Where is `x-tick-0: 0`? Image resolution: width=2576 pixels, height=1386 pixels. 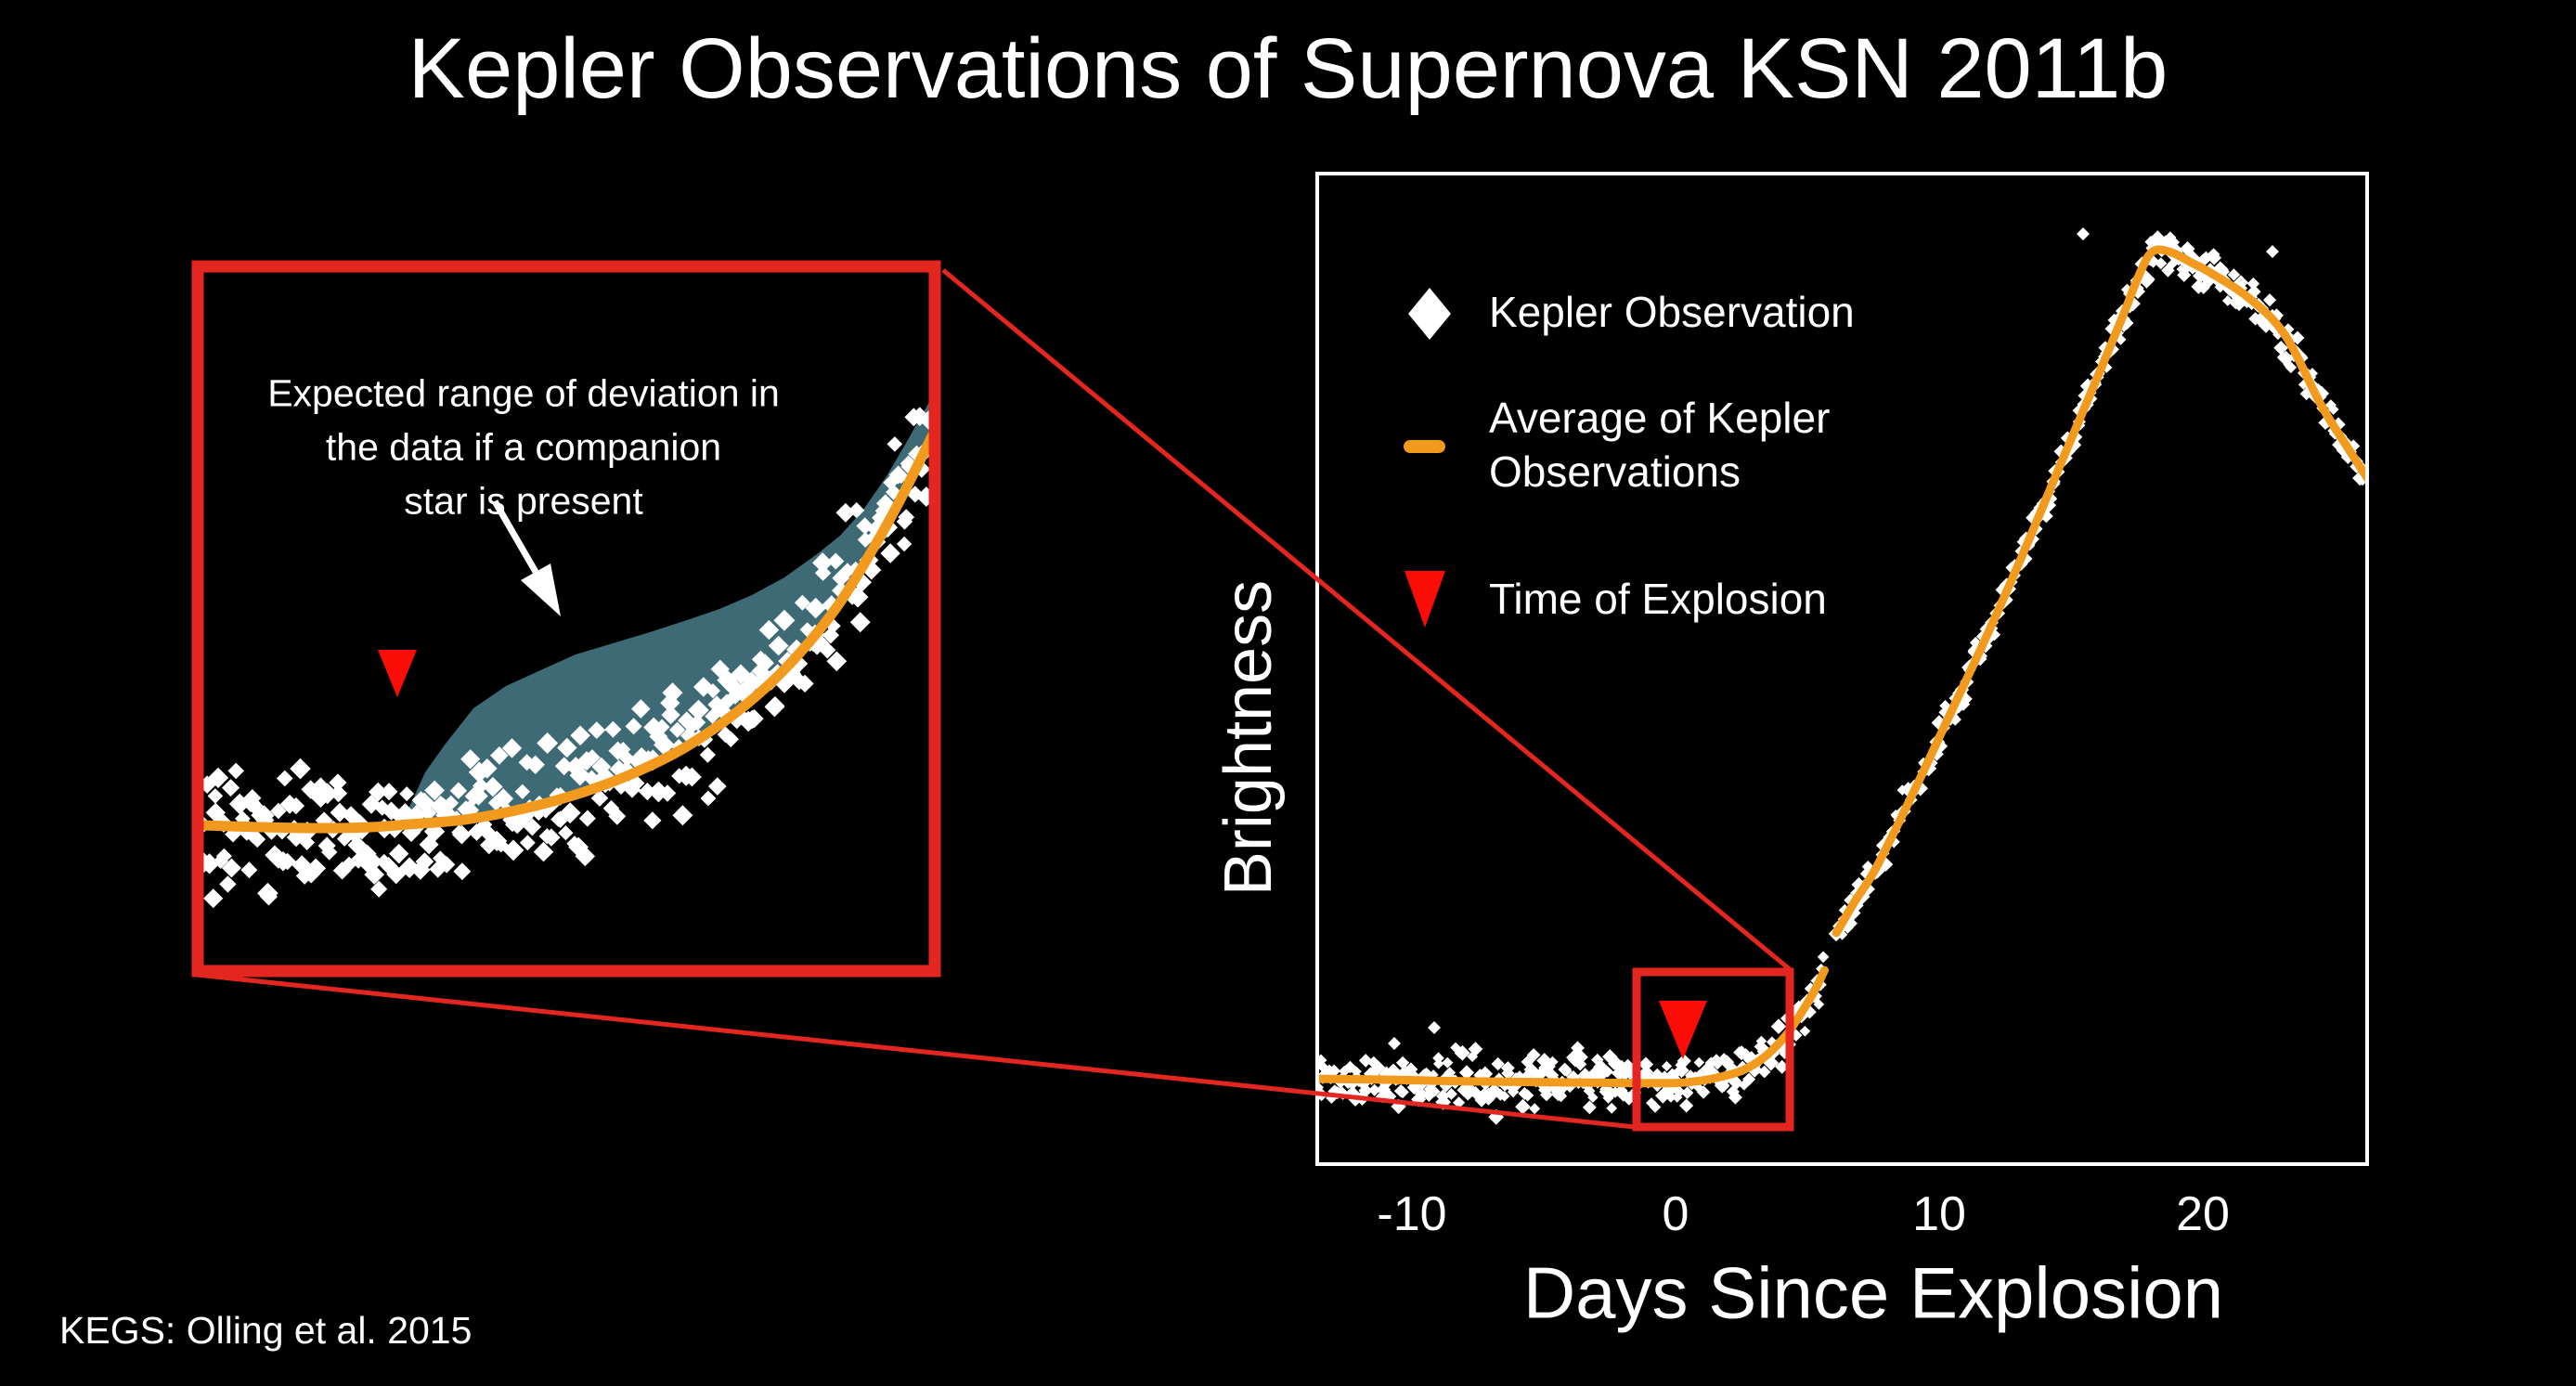 x-tick-0: 0 is located at coordinates (1675, 1214).